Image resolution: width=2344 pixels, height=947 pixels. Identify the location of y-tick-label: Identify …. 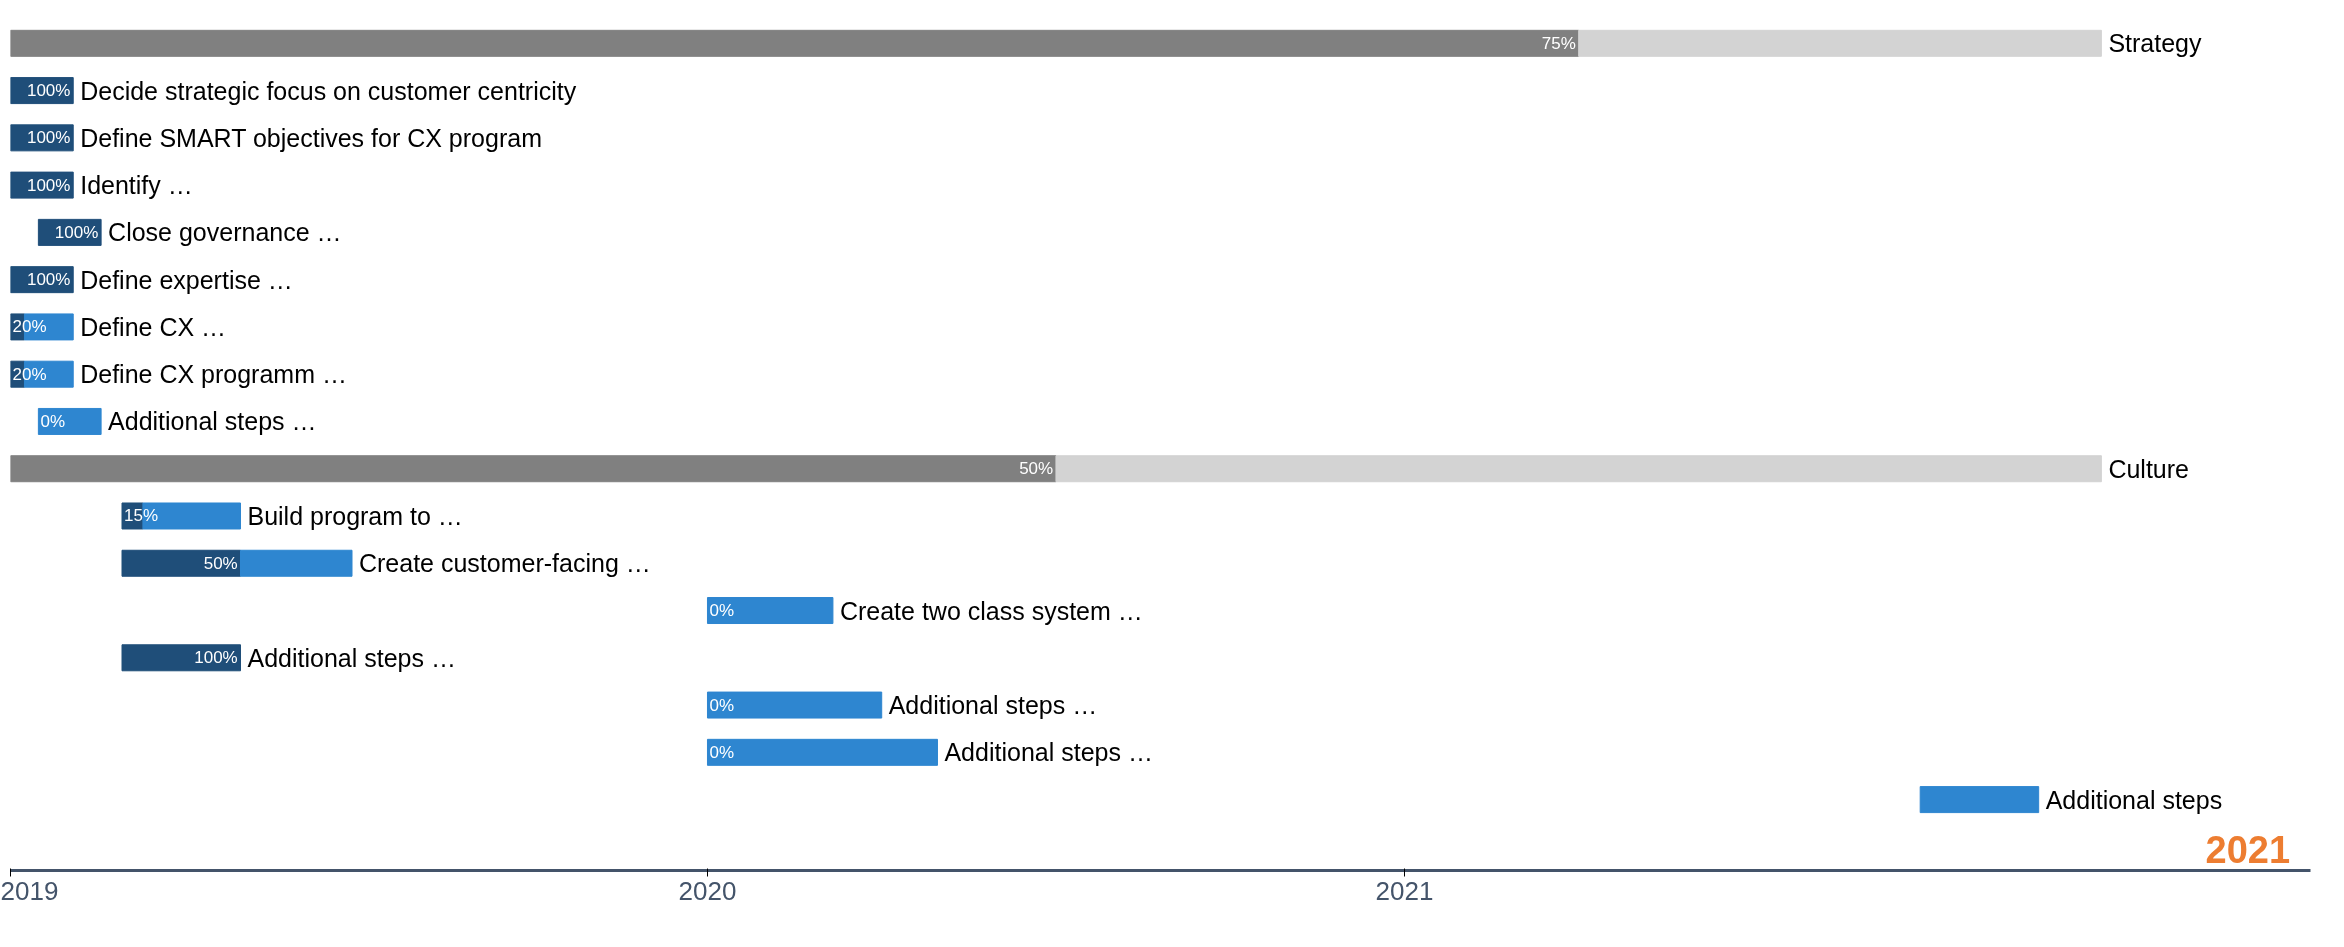
(136, 185).